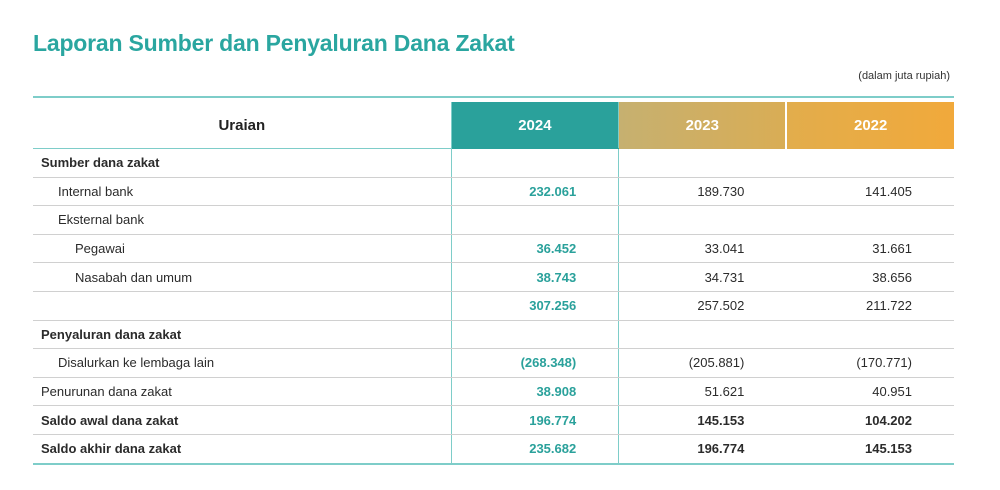 Image resolution: width=1000 pixels, height=490 pixels. I want to click on row-label: Eksternal bank, so click(242, 220).